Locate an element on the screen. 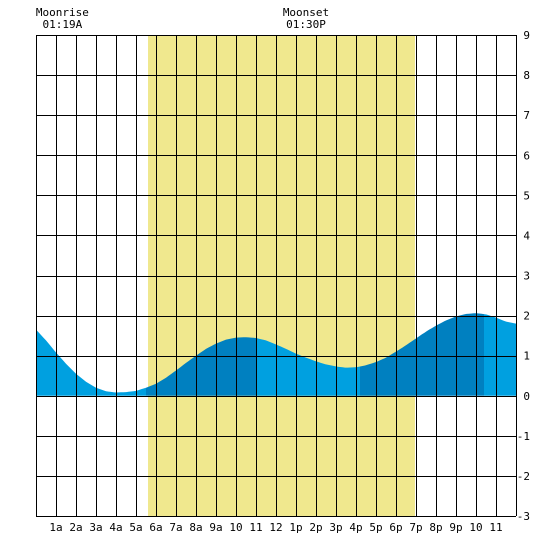 The height and width of the screenshot is (550, 550). y-tick-label: 3 is located at coordinates (526, 276).